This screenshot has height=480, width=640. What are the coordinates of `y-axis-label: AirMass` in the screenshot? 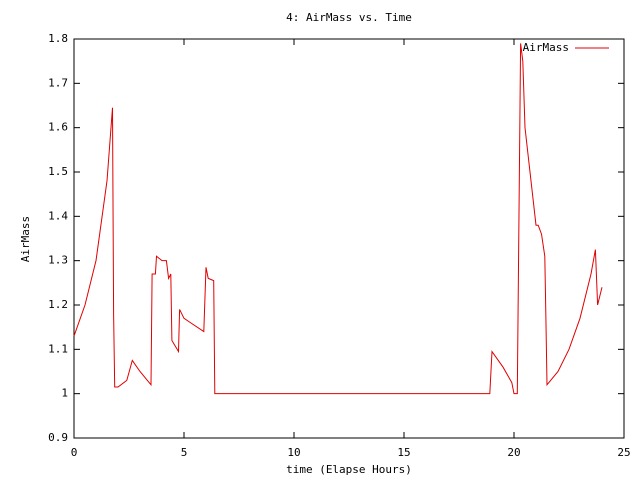 It's located at (25, 239).